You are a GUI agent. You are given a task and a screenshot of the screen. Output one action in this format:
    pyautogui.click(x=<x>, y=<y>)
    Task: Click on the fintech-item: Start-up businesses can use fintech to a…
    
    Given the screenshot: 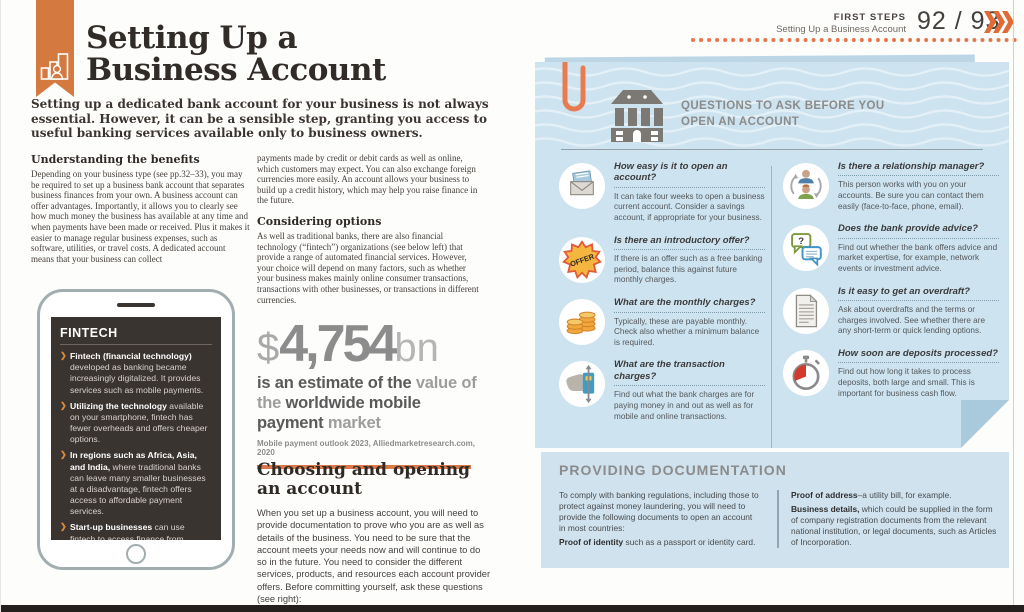 What is the action you would take?
    pyautogui.click(x=136, y=531)
    